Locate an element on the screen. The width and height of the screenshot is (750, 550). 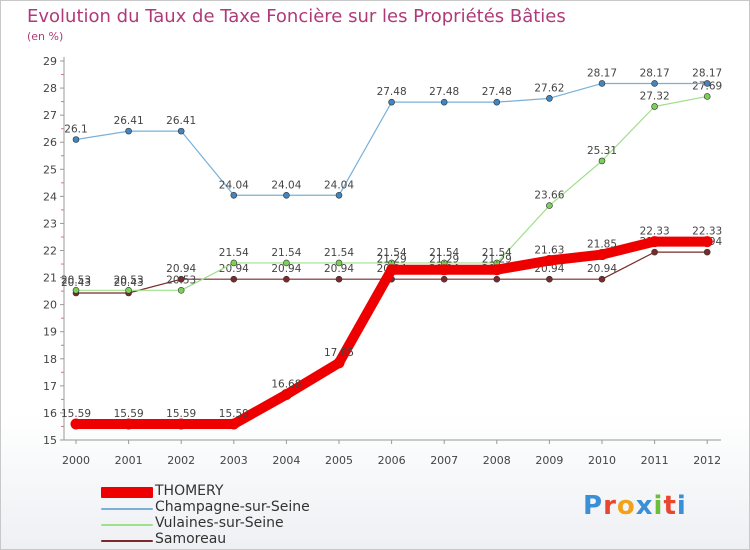
y-tick-label: 18 is located at coordinates (50, 359).